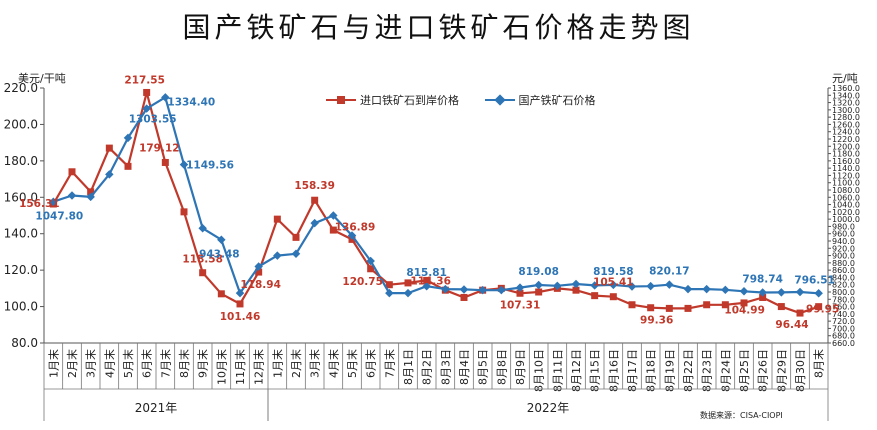 This screenshot has height=430, width=877. Describe the element at coordinates (210, 166) in the screenshot. I see `domestic-price-data-label: 1149.56` at that location.